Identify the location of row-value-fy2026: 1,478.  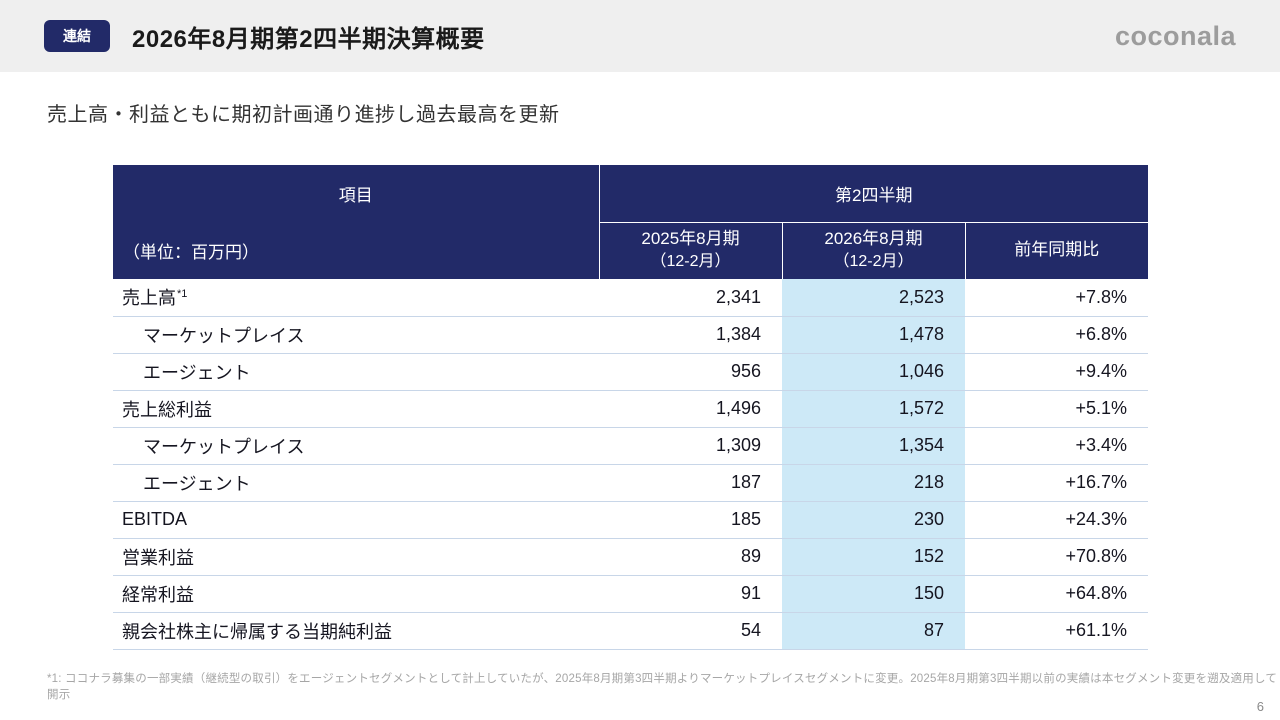
(873, 335).